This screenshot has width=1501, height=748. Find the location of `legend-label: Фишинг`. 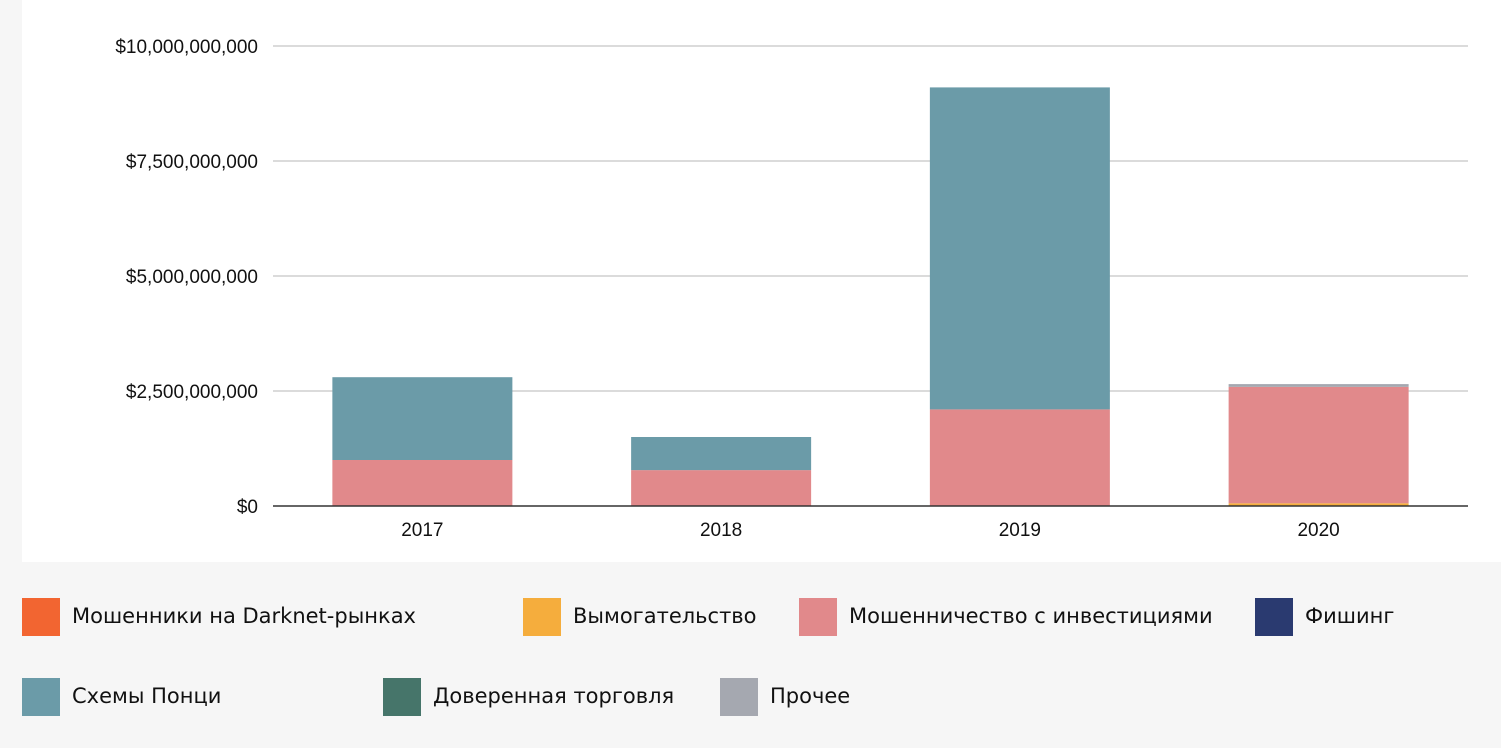

legend-label: Фишинг is located at coordinates (1350, 616).